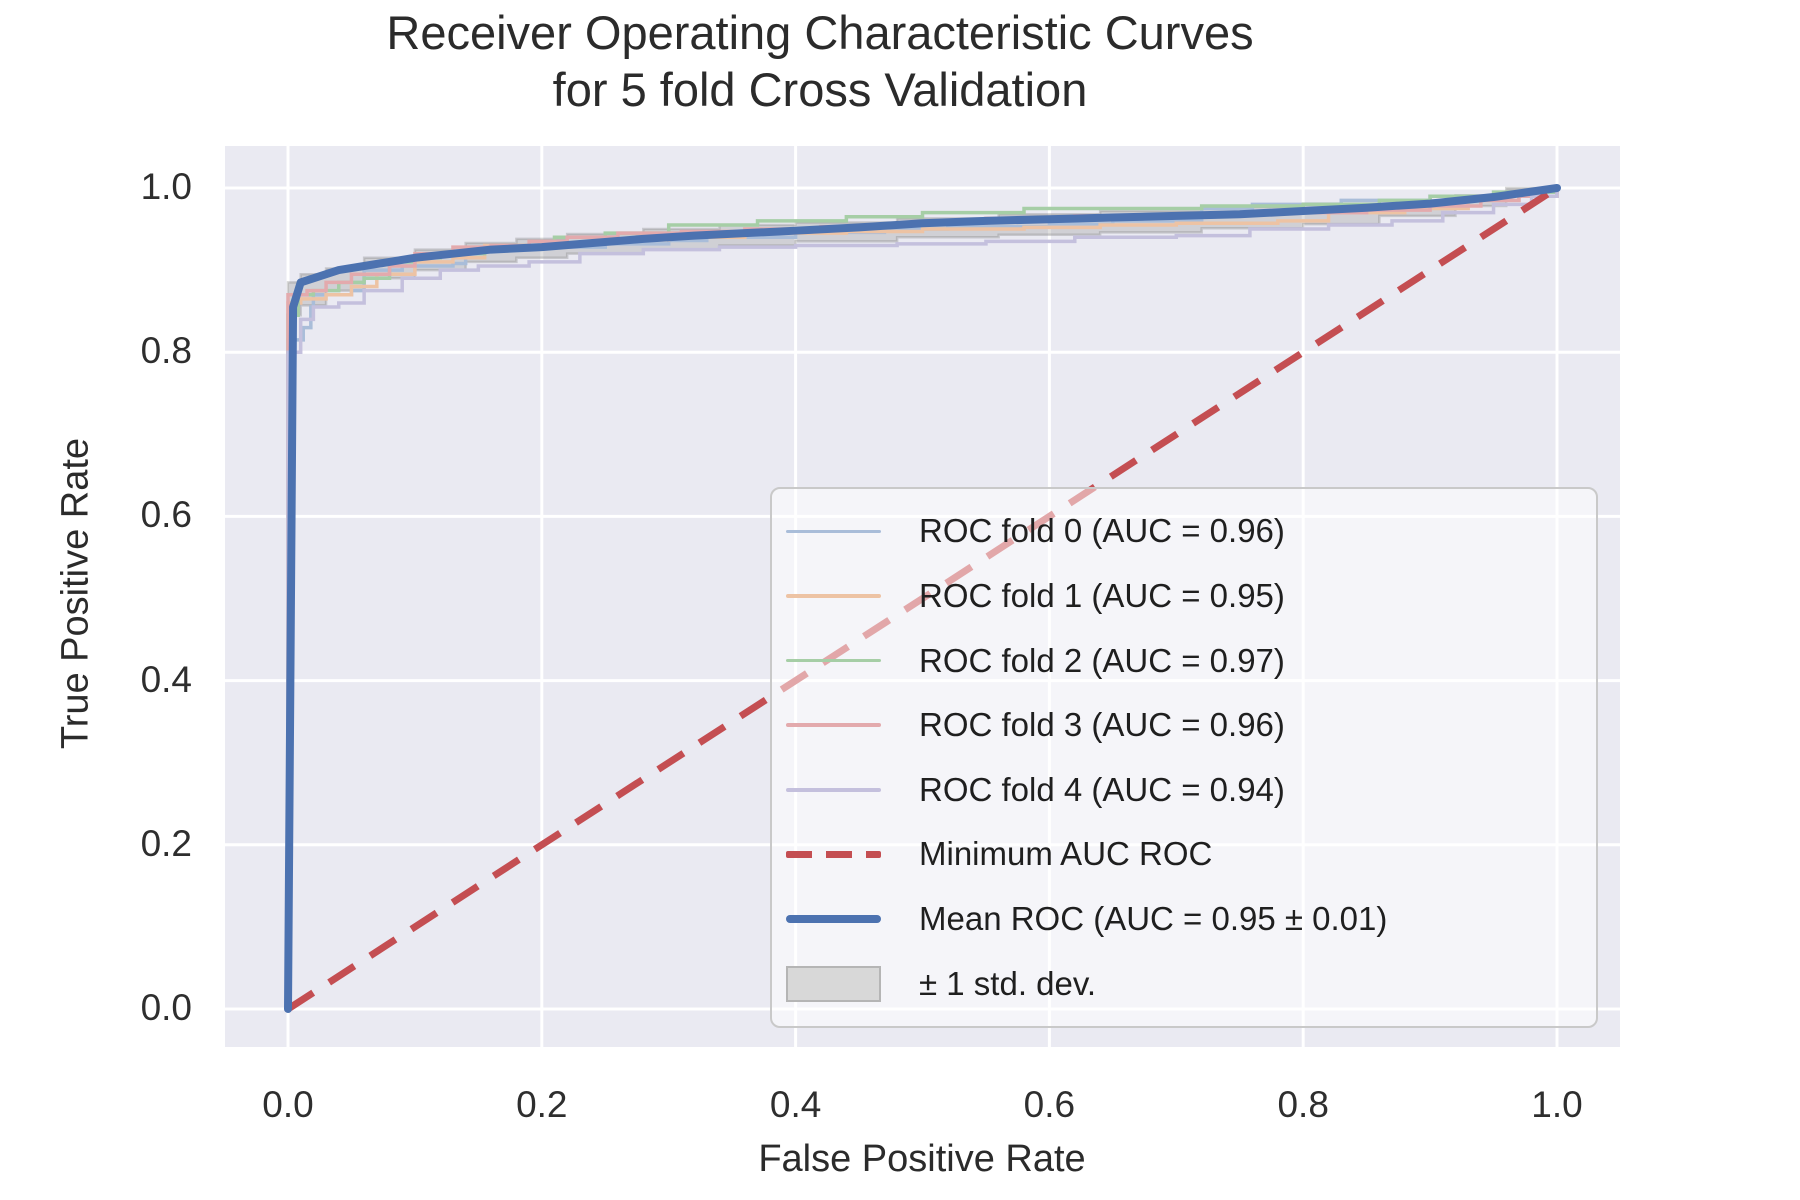 The image size is (1800, 1200). I want to click on x-tick-label-0.6: 0.6, so click(1049, 1104).